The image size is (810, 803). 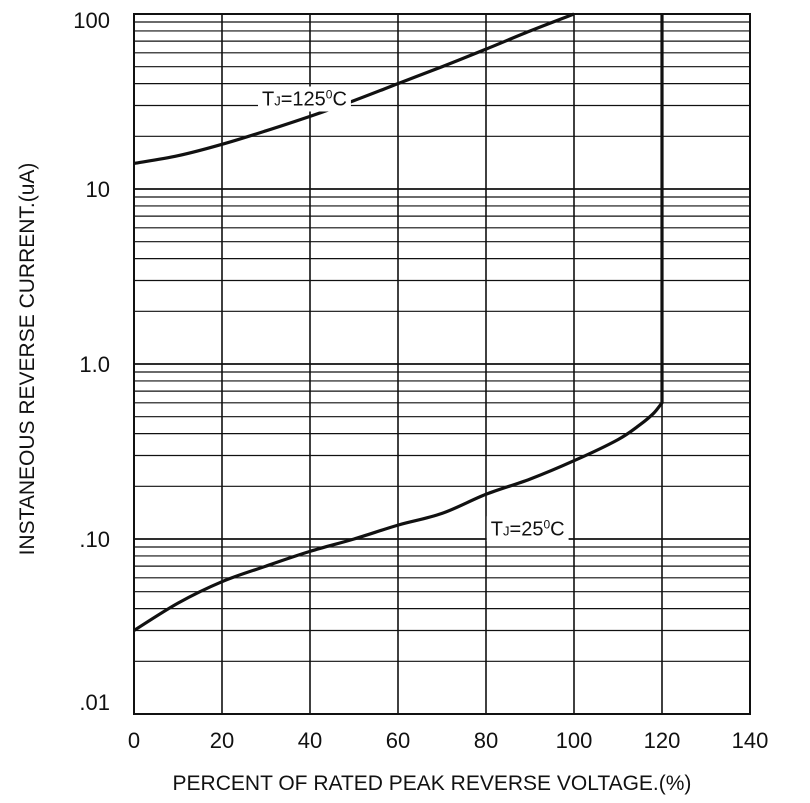 What do you see at coordinates (98, 189) in the screenshot?
I see `y-tick-label: 10` at bounding box center [98, 189].